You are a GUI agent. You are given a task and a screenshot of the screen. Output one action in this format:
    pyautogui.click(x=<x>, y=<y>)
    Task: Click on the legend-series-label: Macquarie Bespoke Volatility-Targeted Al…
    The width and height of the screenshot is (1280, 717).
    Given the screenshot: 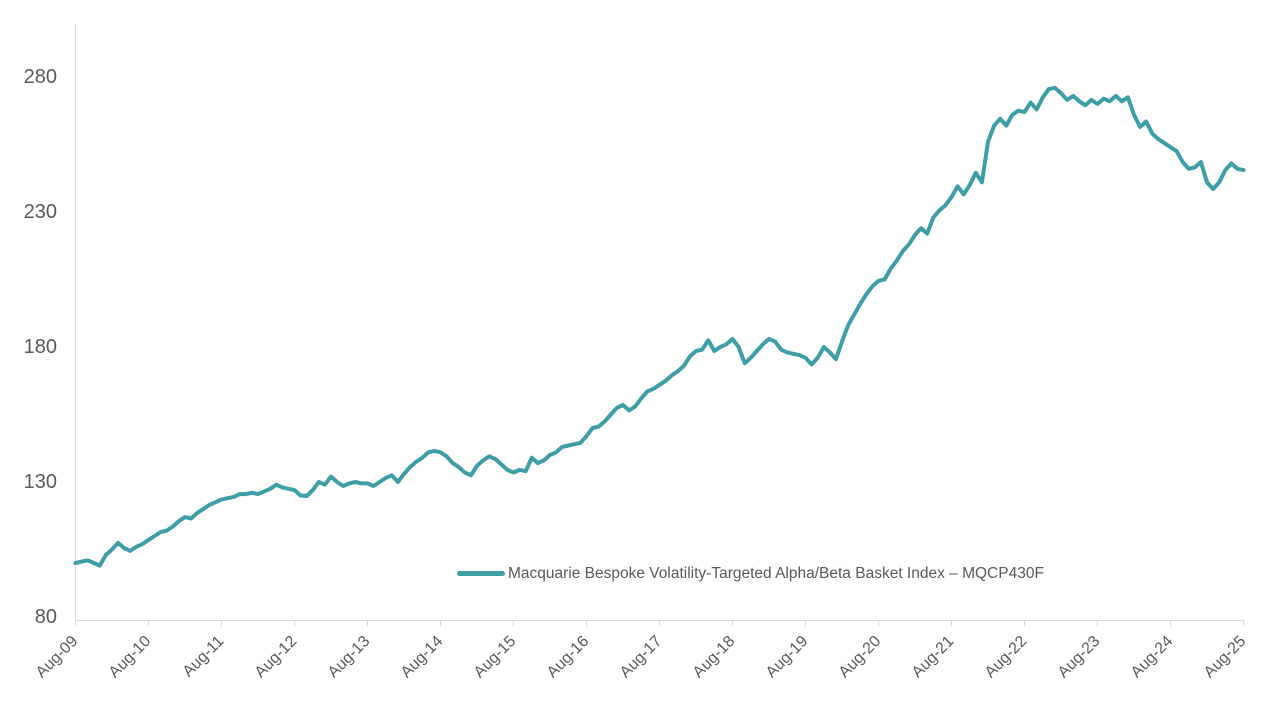 What is the action you would take?
    pyautogui.click(x=776, y=573)
    